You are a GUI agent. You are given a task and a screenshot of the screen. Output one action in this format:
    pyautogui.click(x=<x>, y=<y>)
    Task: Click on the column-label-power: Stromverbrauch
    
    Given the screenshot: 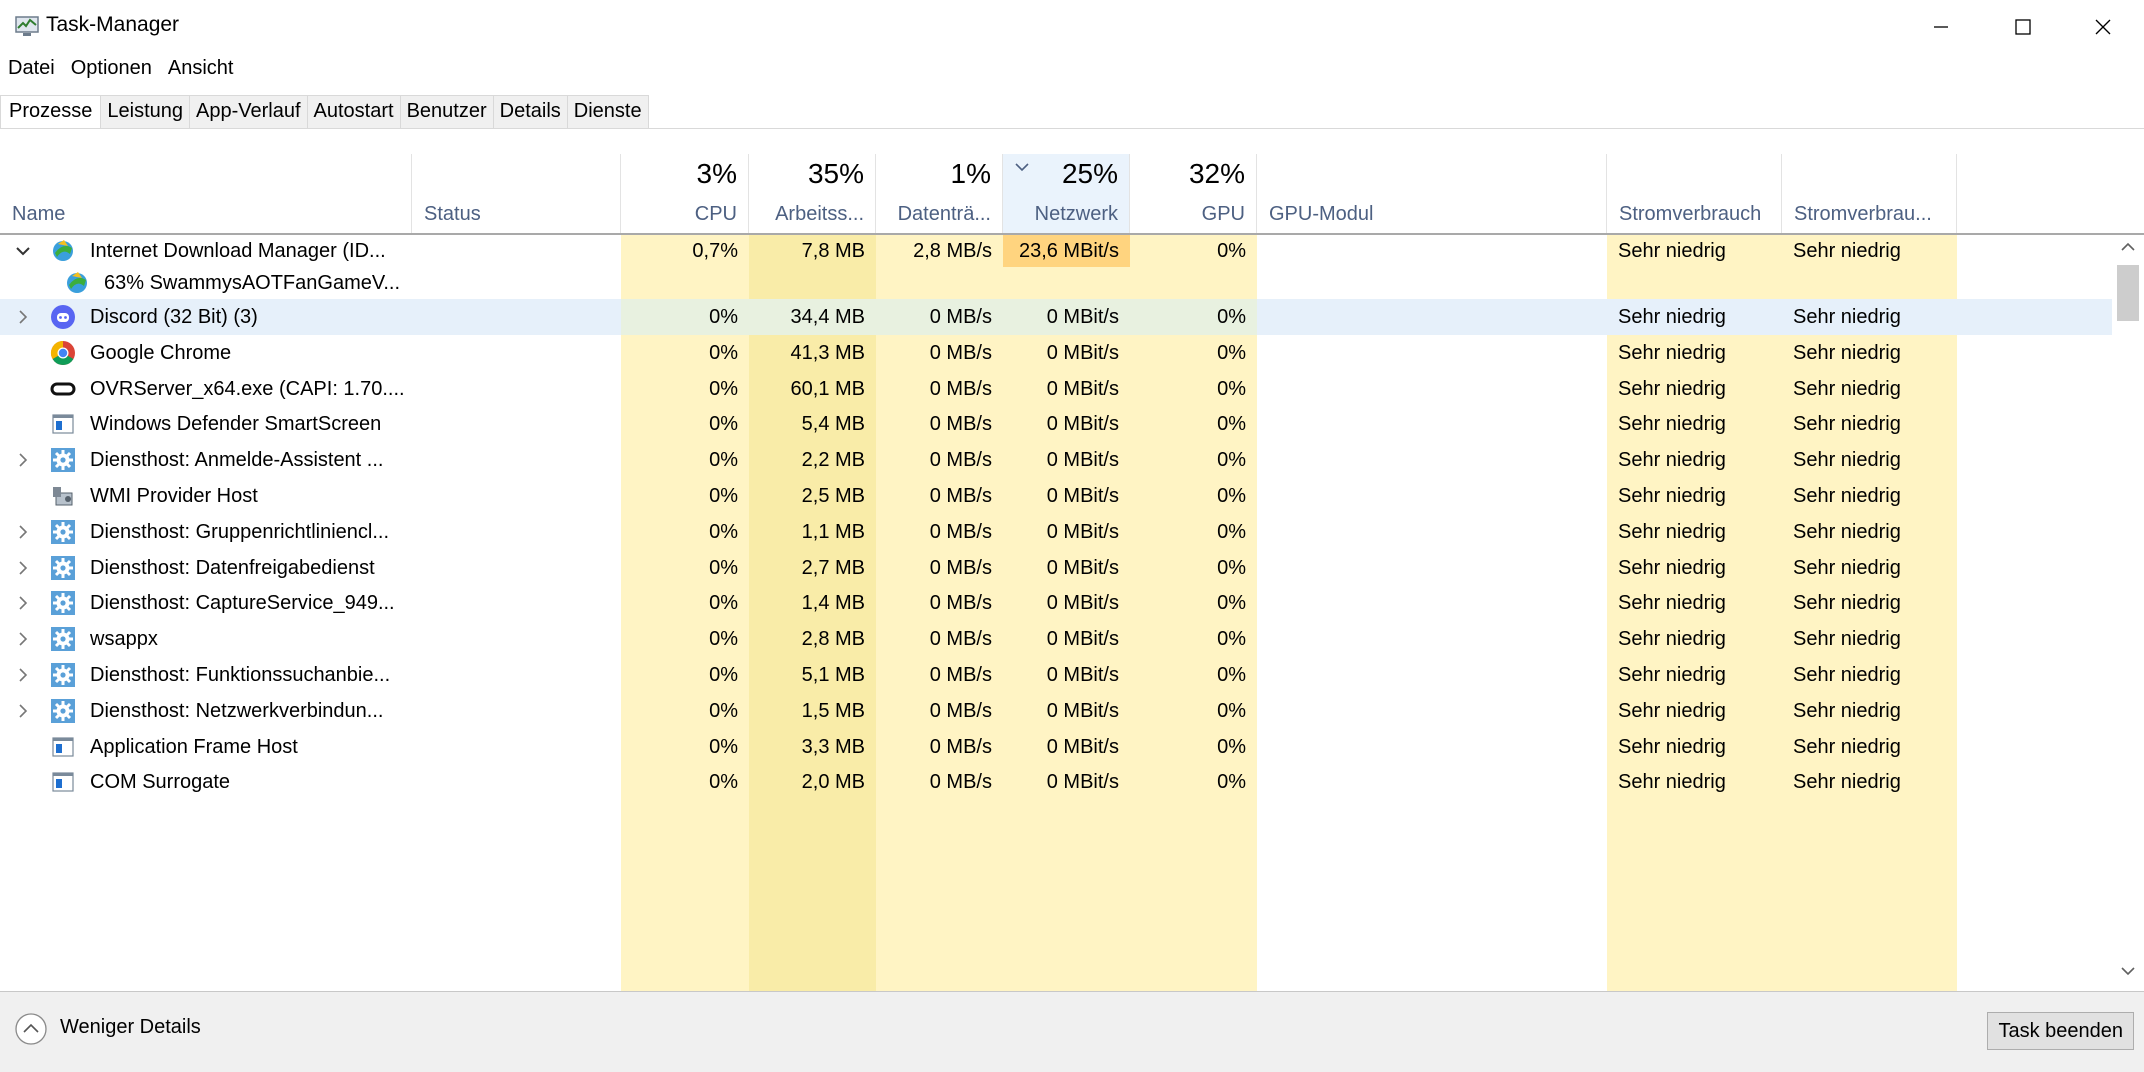 What is the action you would take?
    pyautogui.click(x=1690, y=214)
    